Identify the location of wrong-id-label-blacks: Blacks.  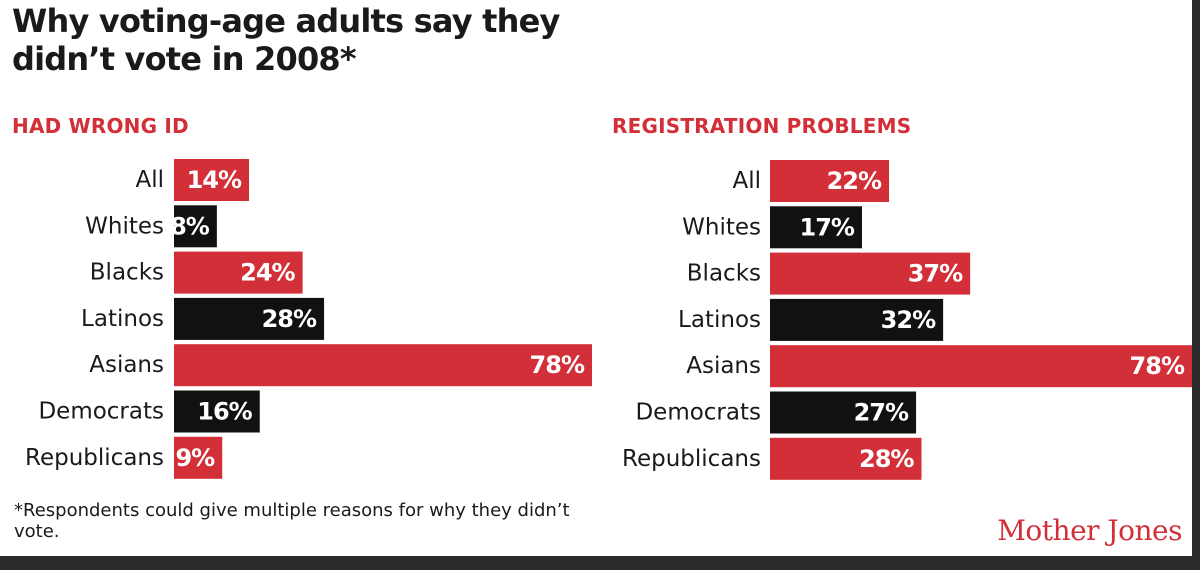
(127, 273).